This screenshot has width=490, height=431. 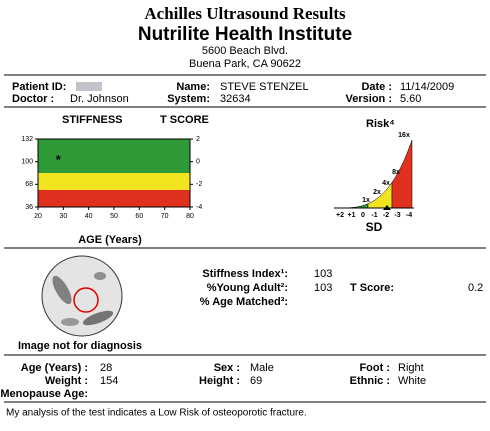 What do you see at coordinates (80, 346) in the screenshot?
I see `image-caption: Image not for diagnosis` at bounding box center [80, 346].